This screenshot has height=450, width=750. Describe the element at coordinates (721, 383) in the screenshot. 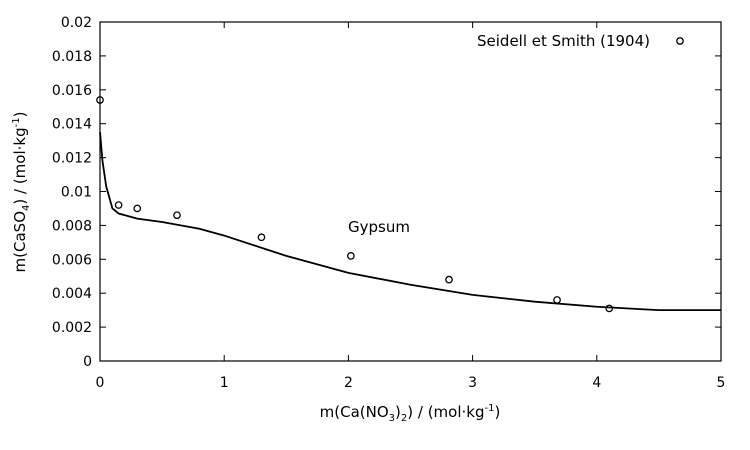

I see `x-tick-label: 5` at that location.